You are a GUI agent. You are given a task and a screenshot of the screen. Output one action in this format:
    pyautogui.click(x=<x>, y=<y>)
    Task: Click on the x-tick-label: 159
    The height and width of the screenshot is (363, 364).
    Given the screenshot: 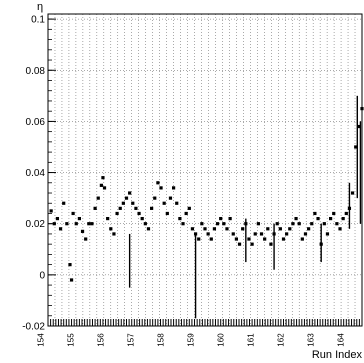 What is the action you would take?
    pyautogui.click(x=191, y=340)
    